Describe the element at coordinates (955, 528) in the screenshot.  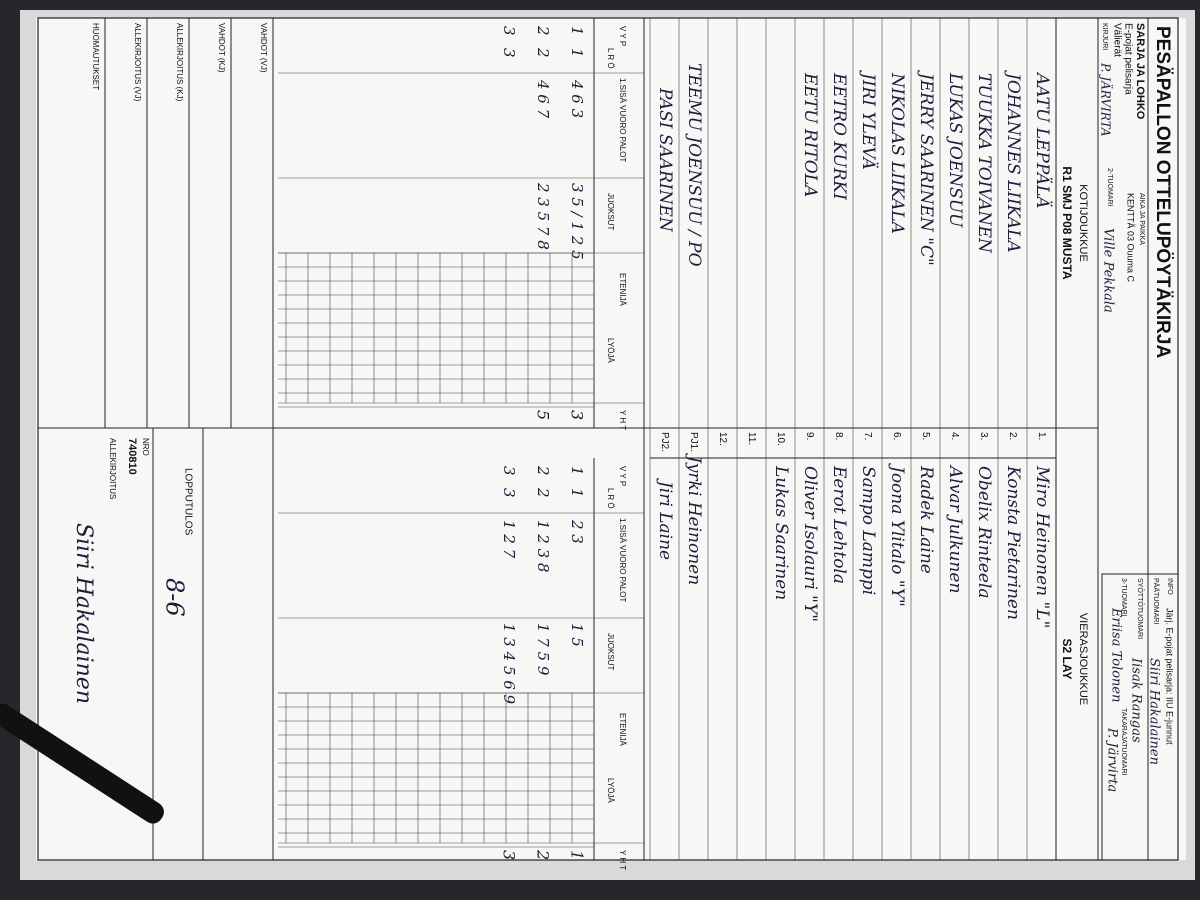
I see `player-name: Alvar Julkunen` at that location.